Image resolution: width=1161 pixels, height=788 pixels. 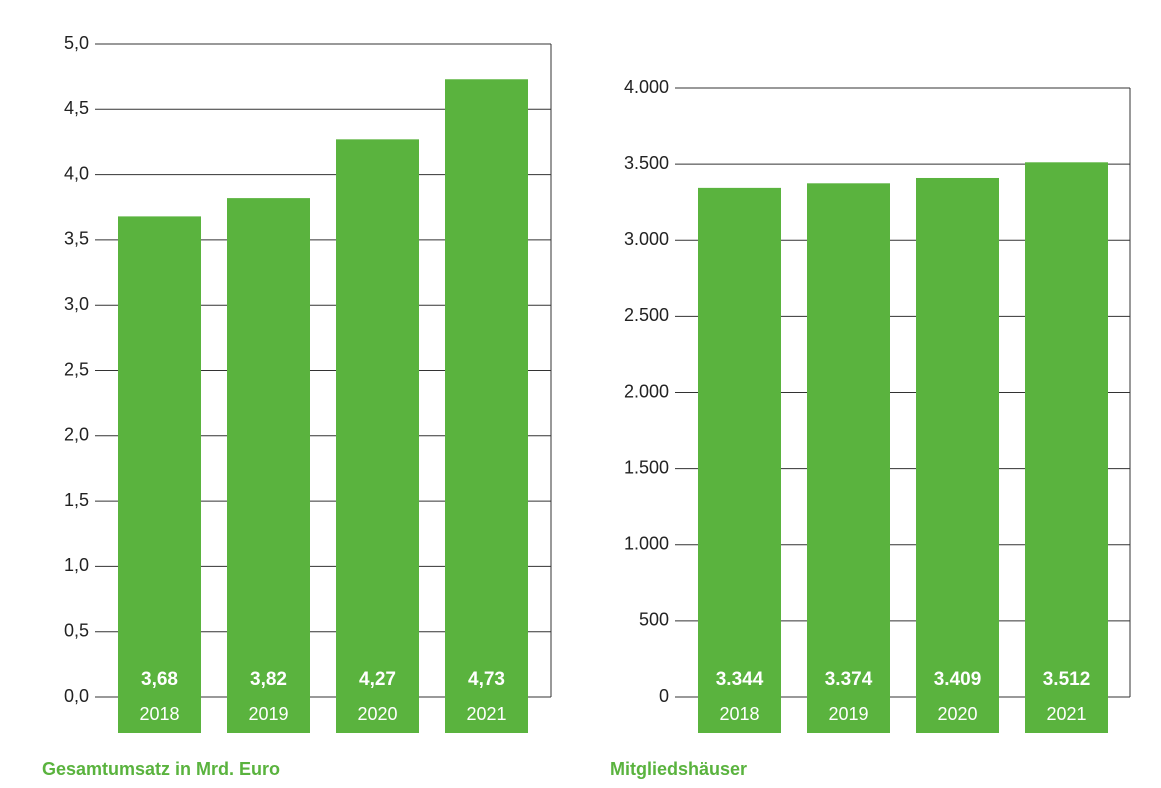 I want to click on y-tick-label: 4,5, so click(x=76, y=108).